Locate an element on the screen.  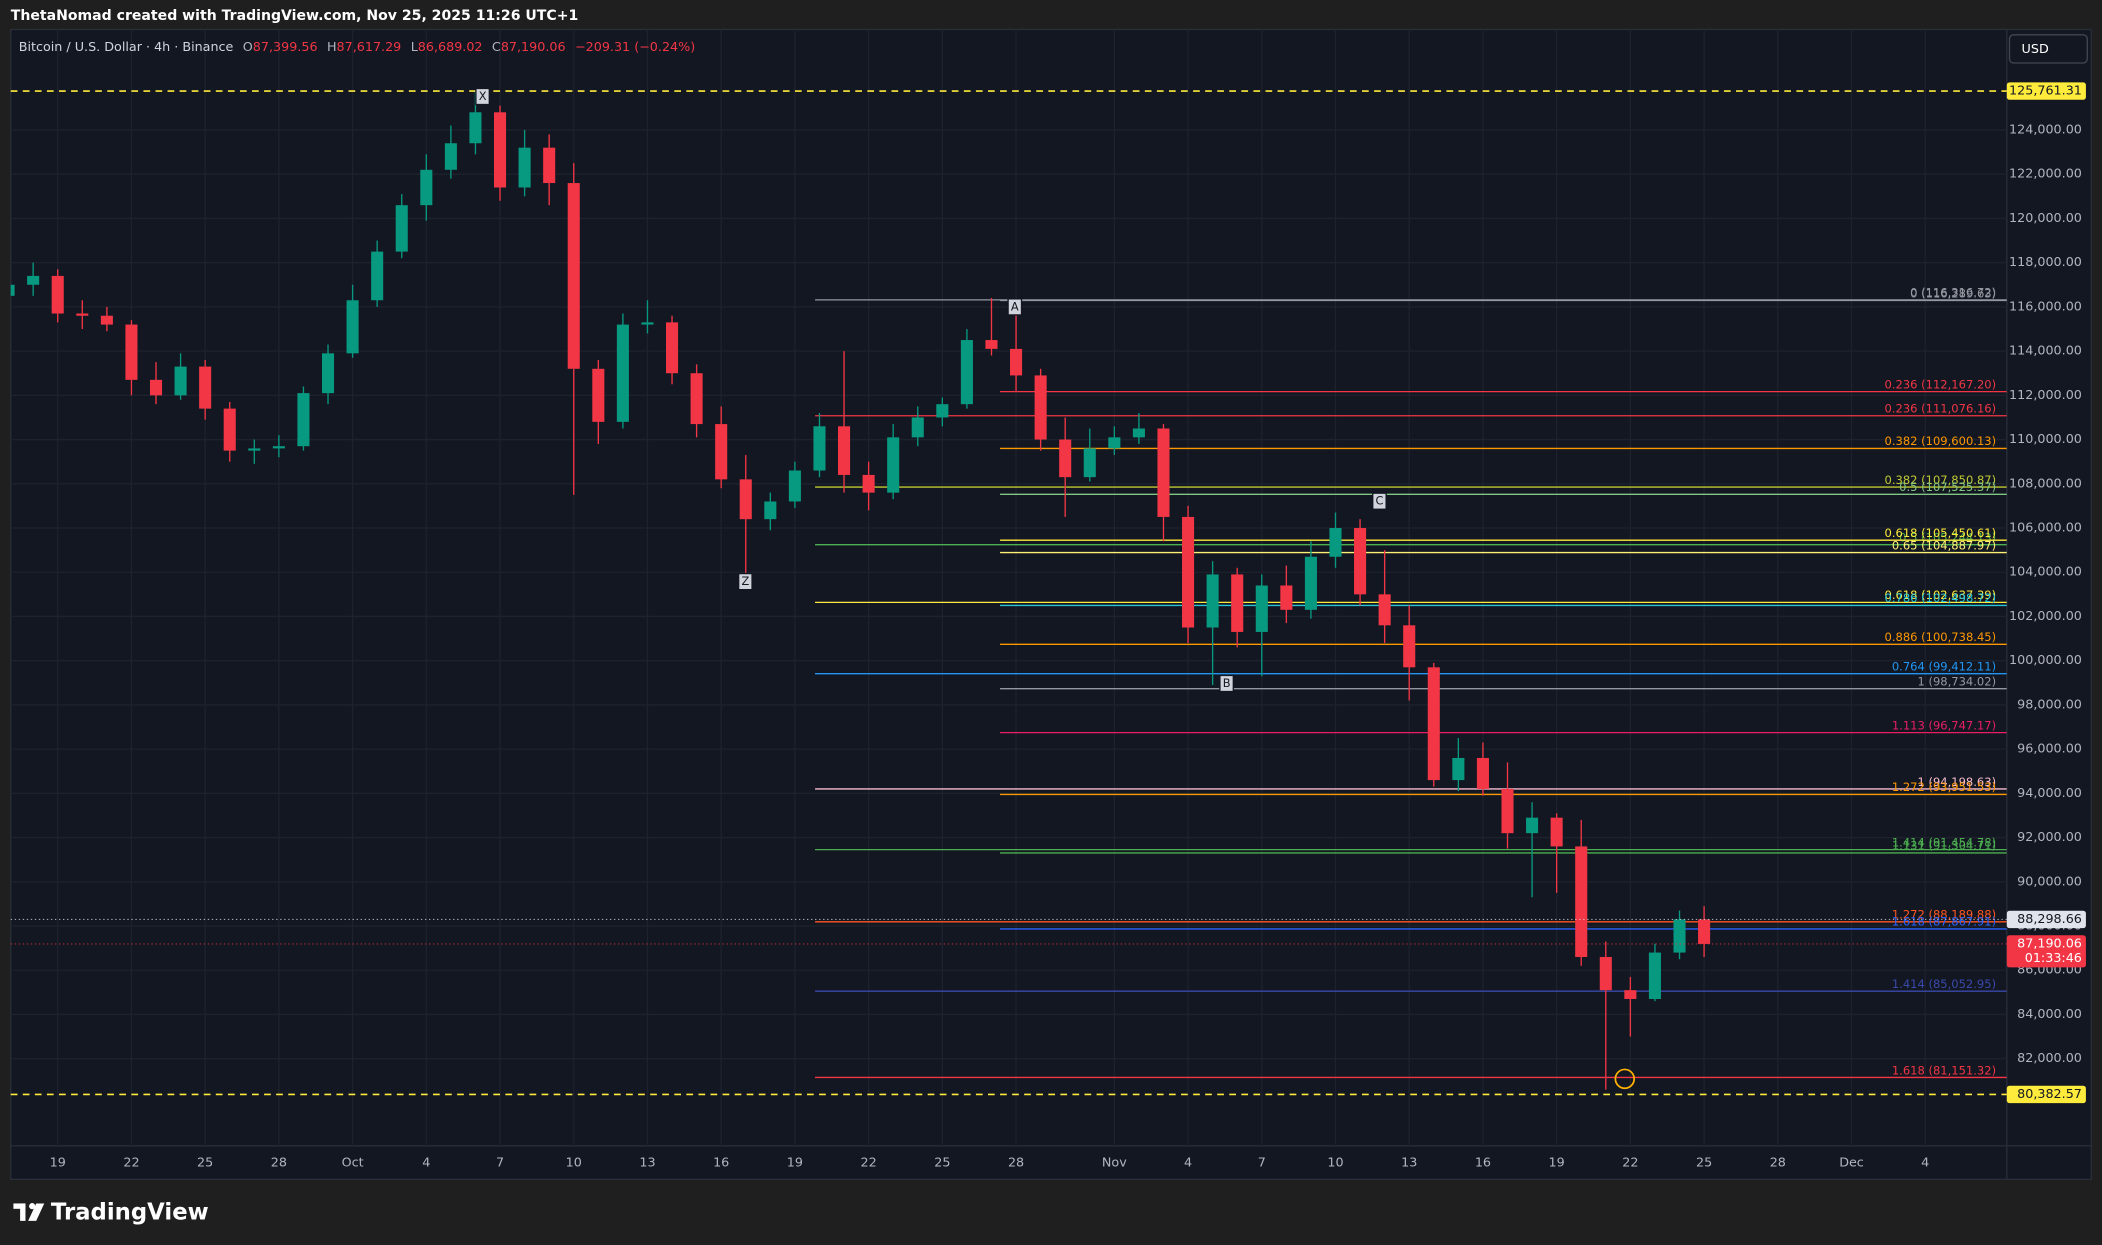
fib-level-label: 1.113 (96,747.17) is located at coordinates (1944, 725).